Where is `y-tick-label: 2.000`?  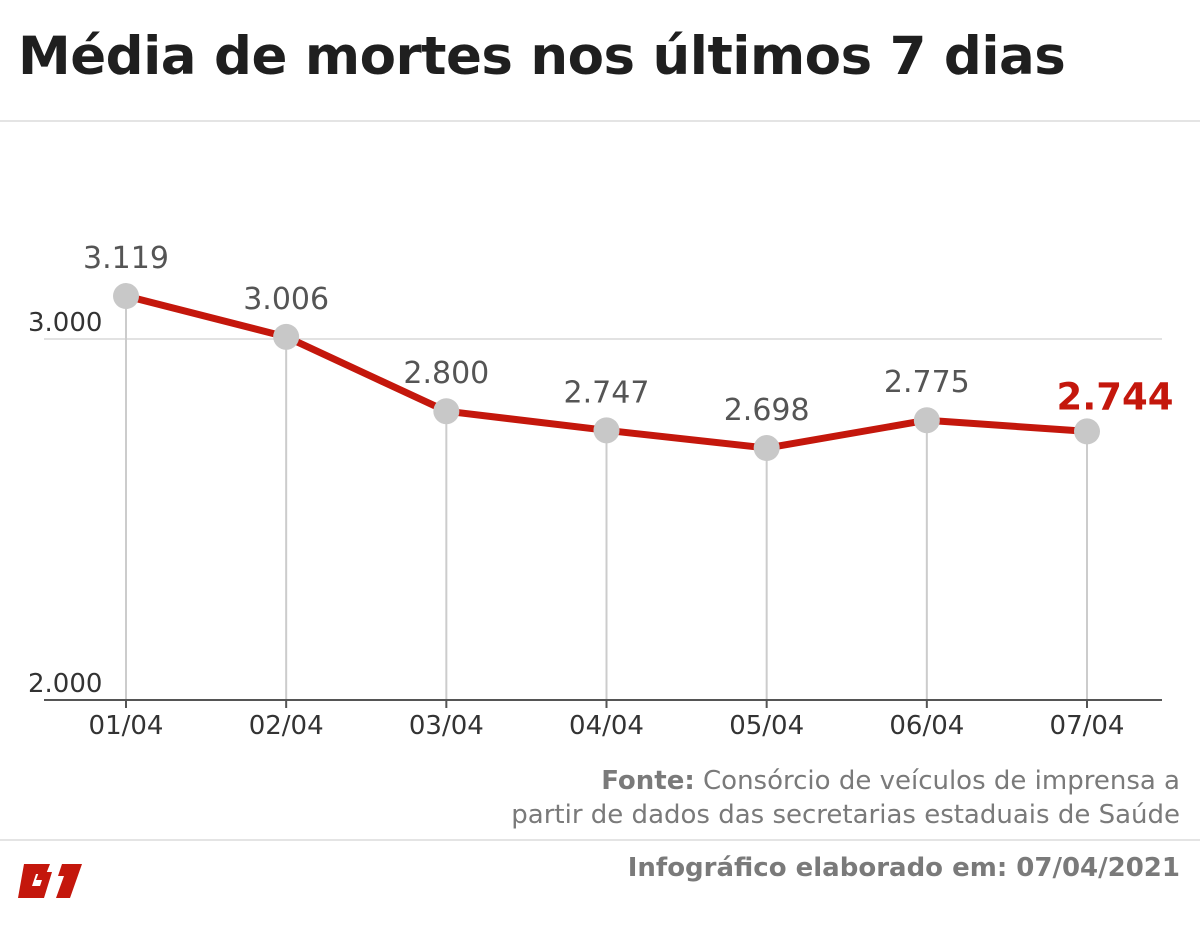
y-tick-label: 2.000 is located at coordinates (65, 684).